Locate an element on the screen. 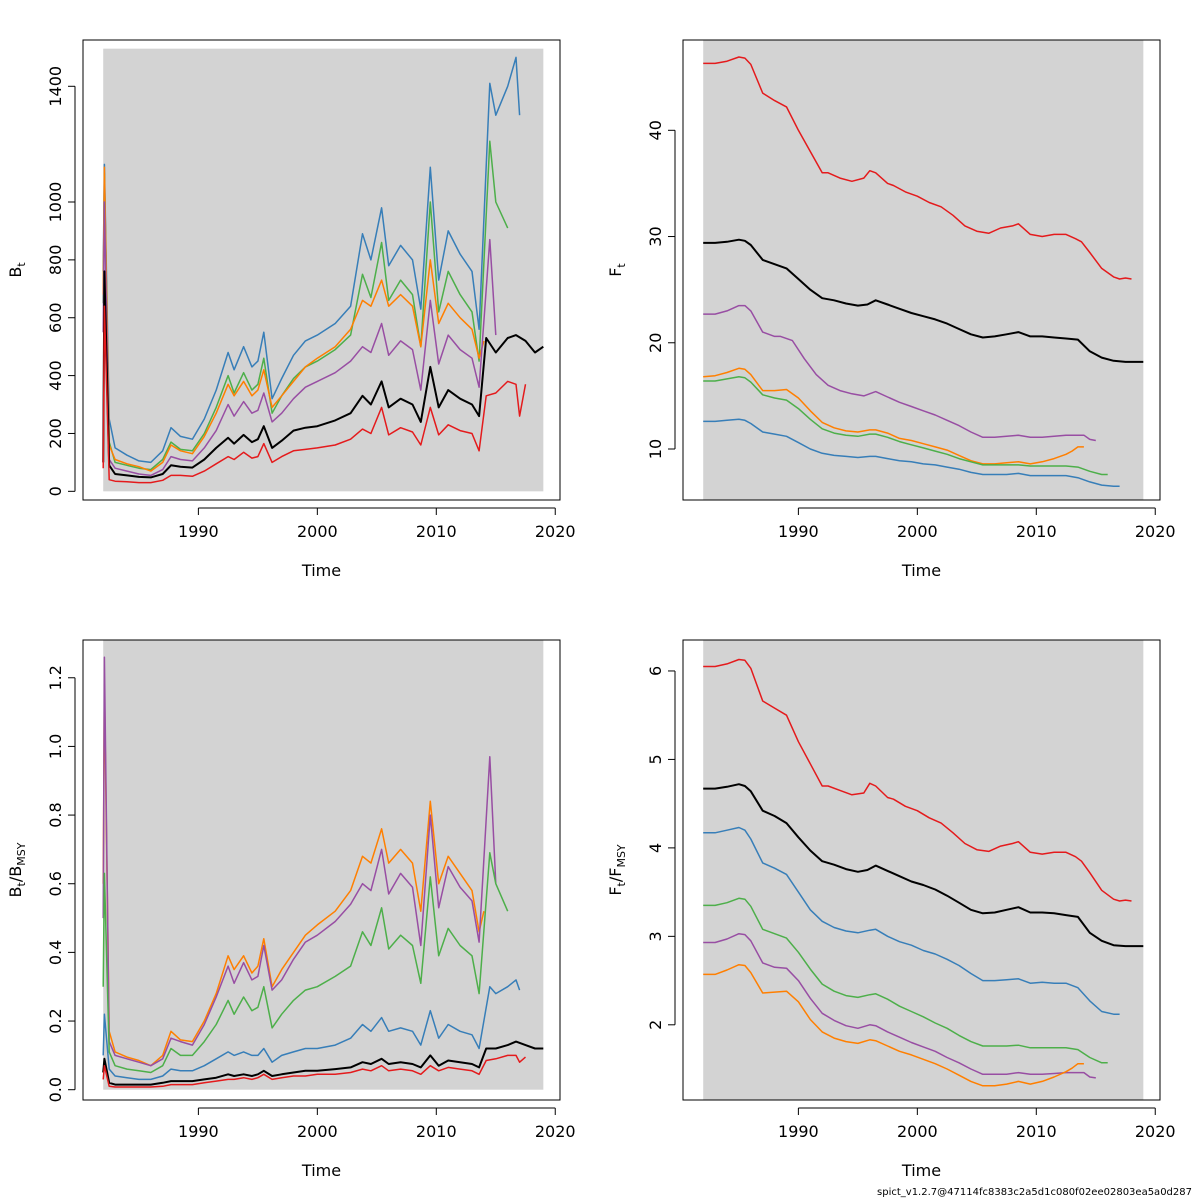 Image resolution: width=1200 pixels, height=1200 pixels. y-axis-label: Bt is located at coordinates (17, 270).